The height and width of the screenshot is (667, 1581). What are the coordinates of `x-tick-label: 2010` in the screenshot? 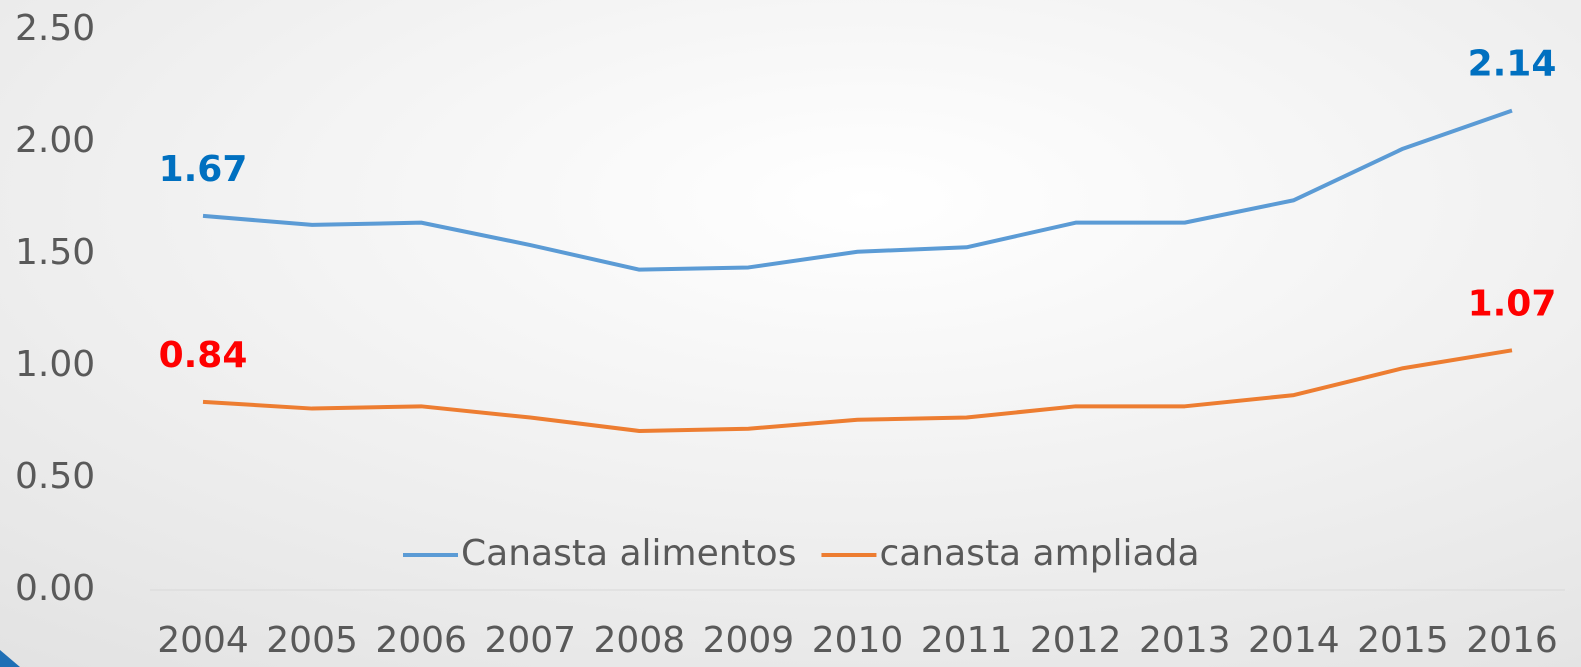 It's located at (858, 640).